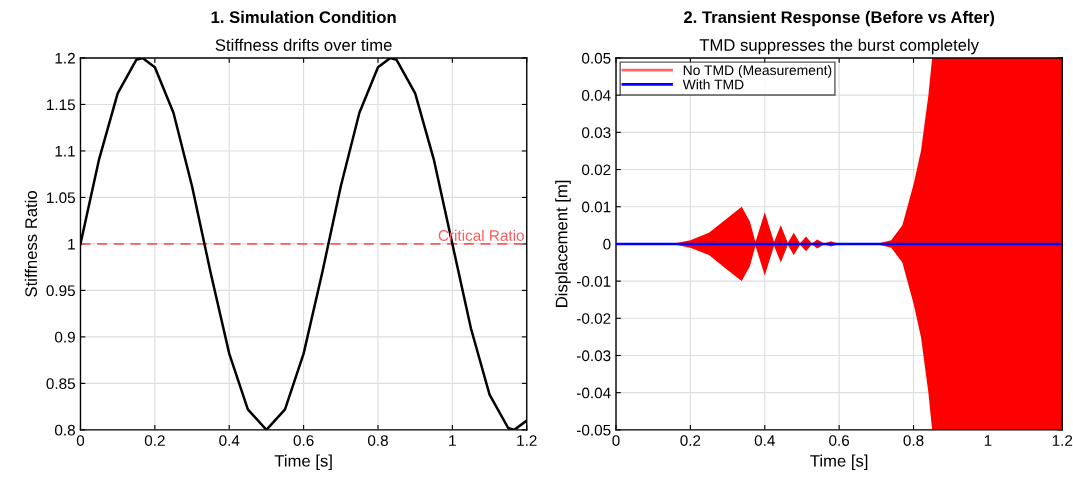 This screenshot has width=1073, height=483. I want to click on y-tick-label: 0.8, so click(64, 430).